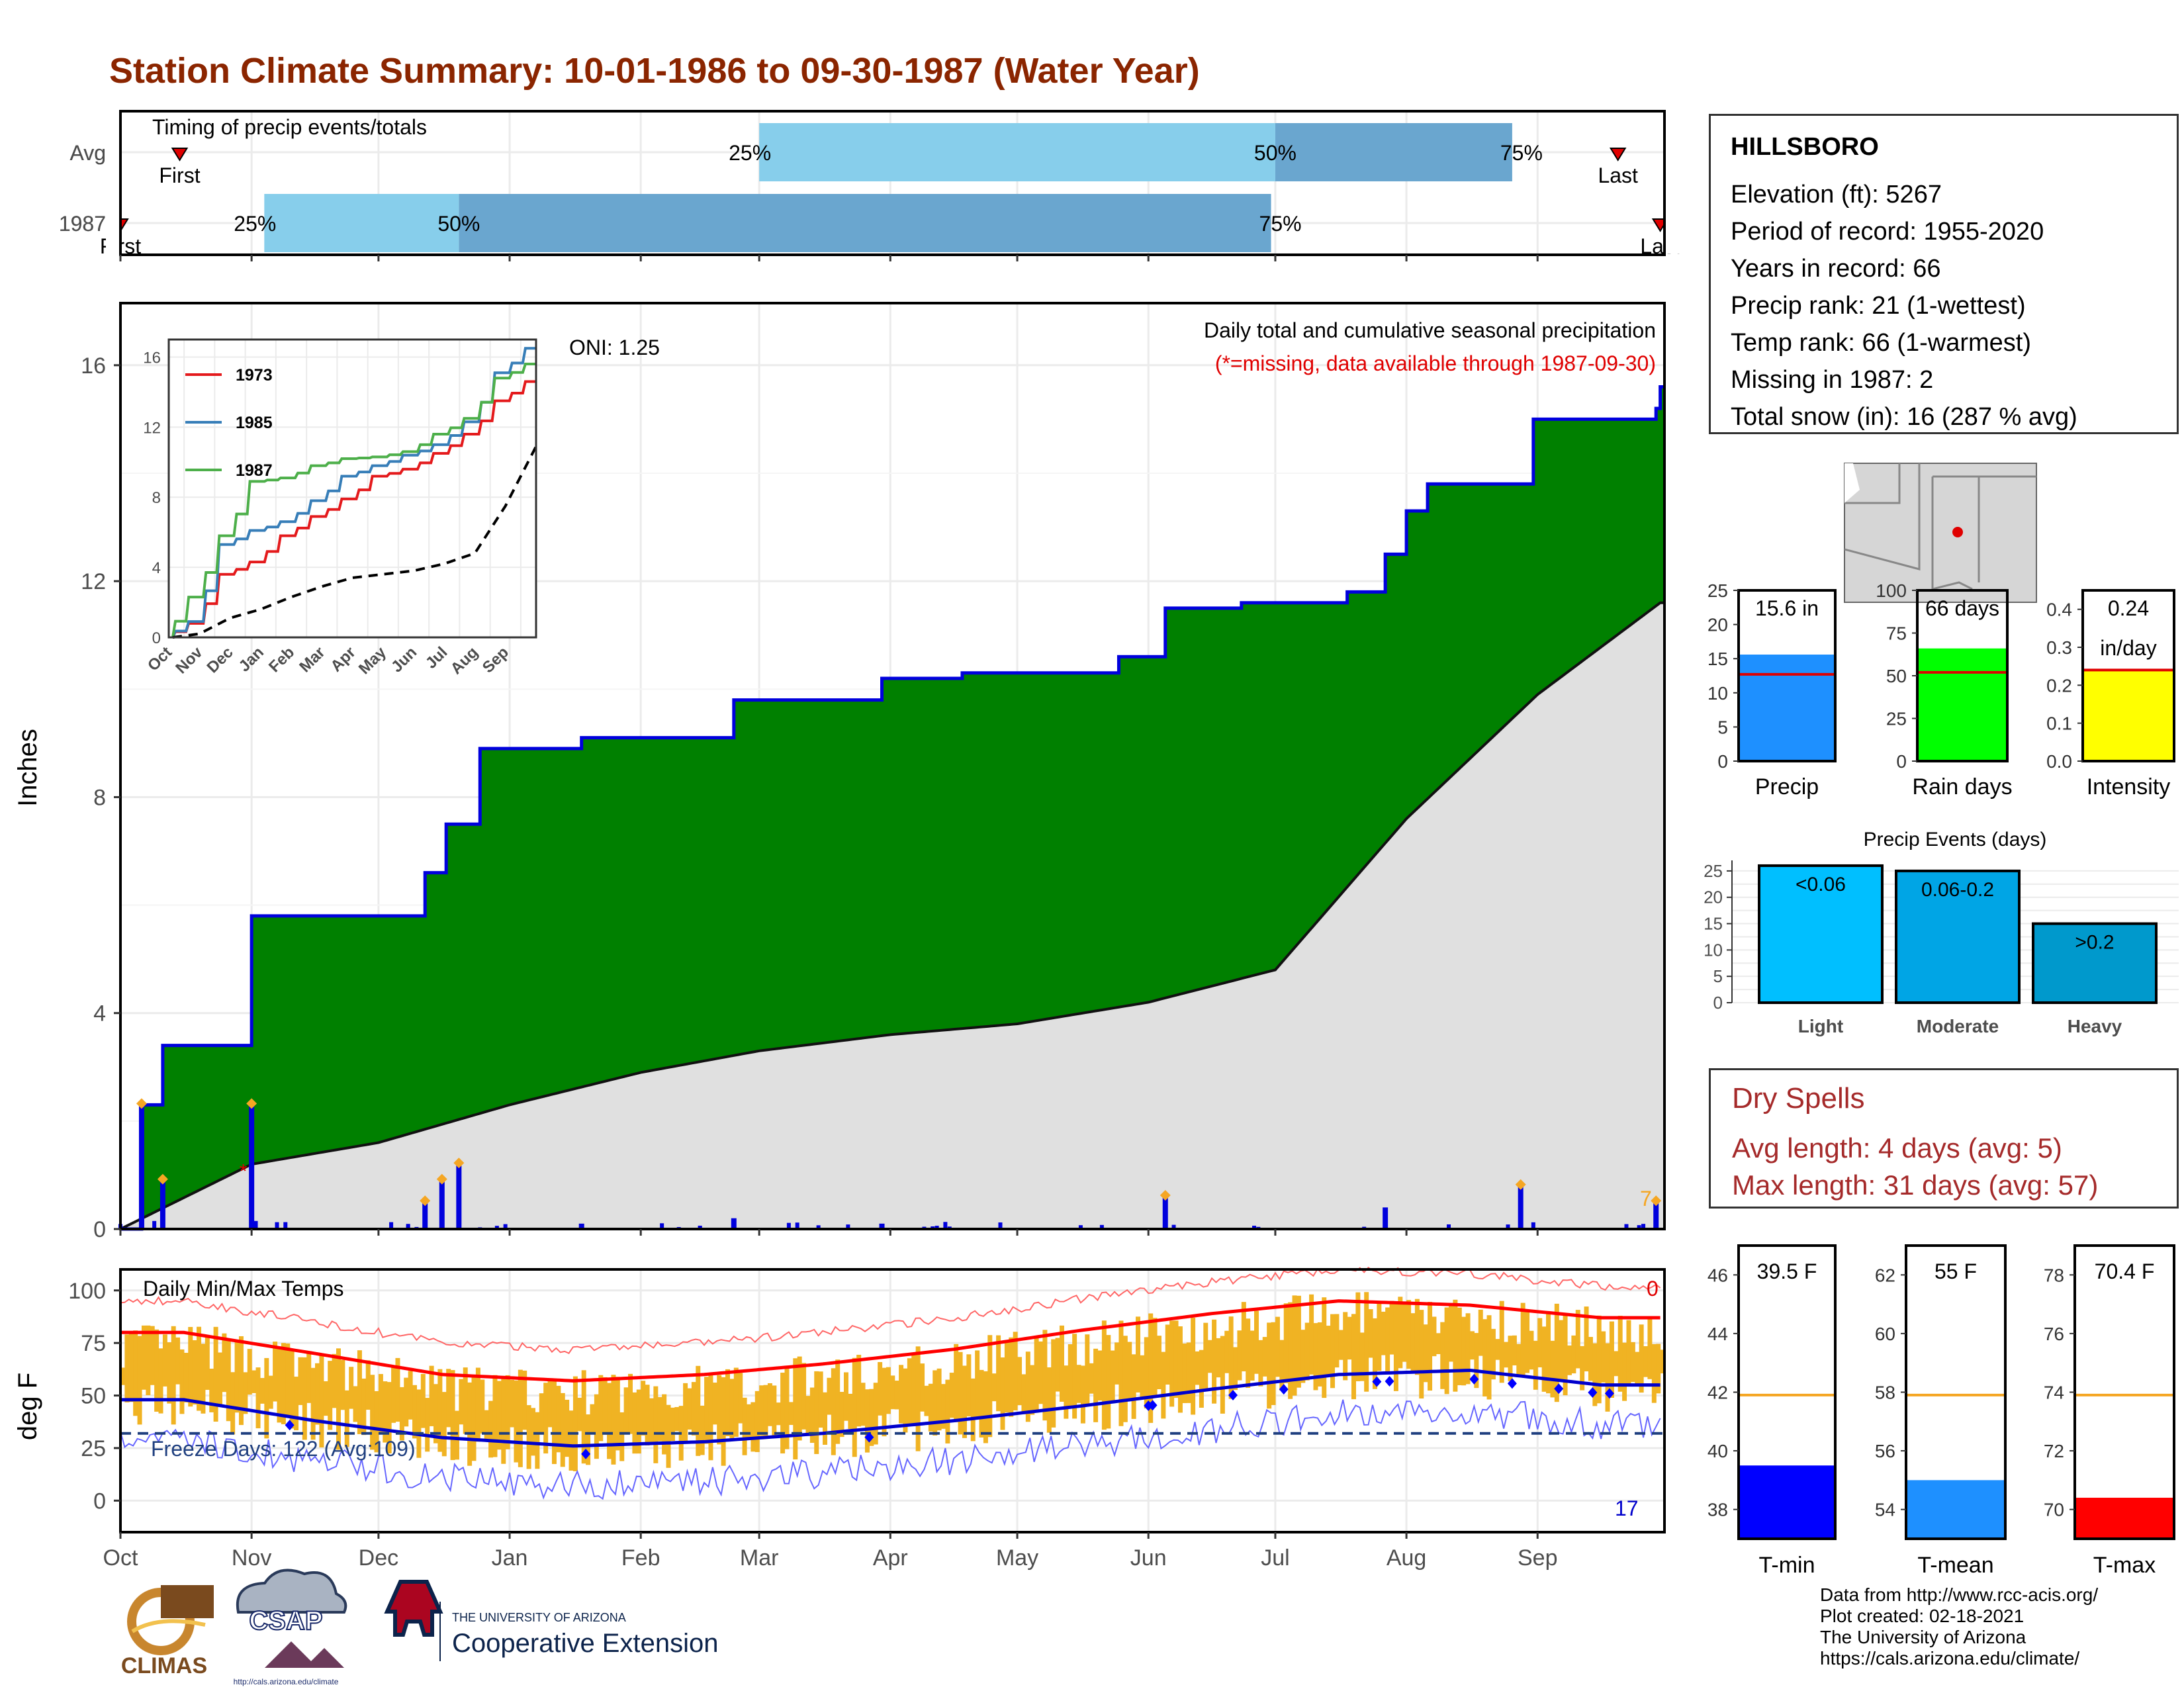 The width and height of the screenshot is (2184, 1691). Describe the element at coordinates (1713, 950) in the screenshot. I see `events-tick-label: 10` at that location.